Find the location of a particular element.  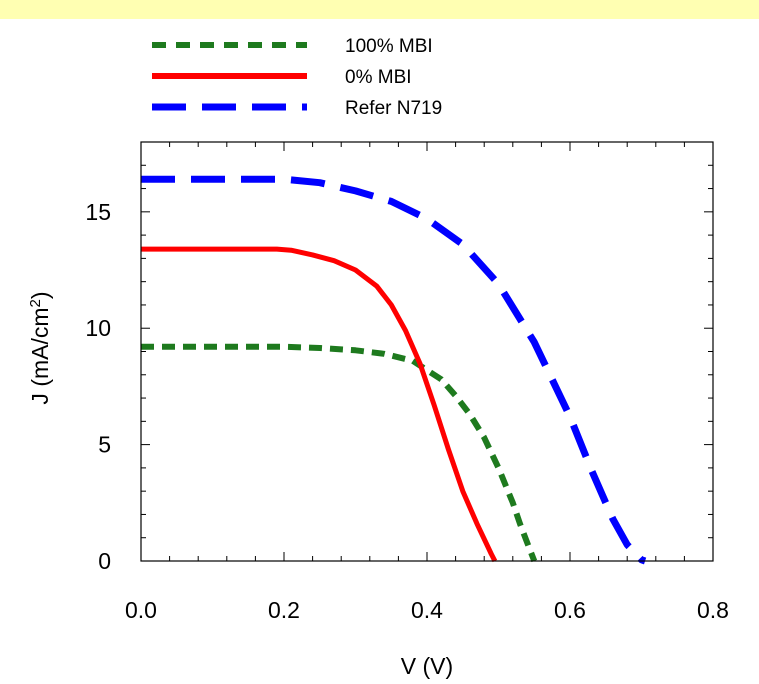

y-tick-label: 10 is located at coordinates (98, 328).